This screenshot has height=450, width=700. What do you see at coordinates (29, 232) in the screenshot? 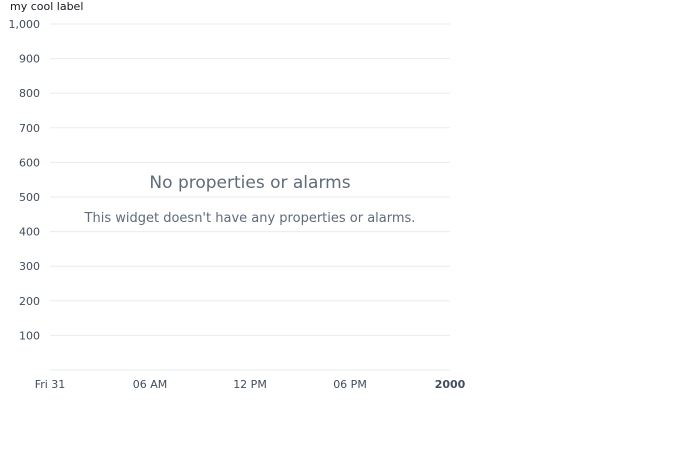
I see `y-tick-label: 400` at bounding box center [29, 232].